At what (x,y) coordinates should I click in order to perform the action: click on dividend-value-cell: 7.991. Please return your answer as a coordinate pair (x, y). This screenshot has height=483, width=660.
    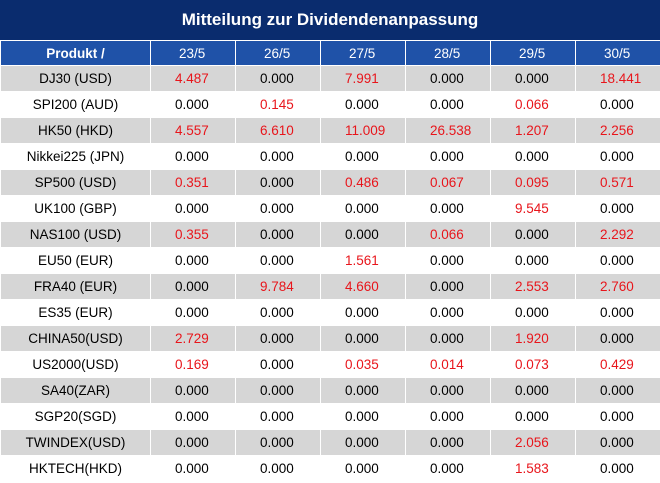
    Looking at the image, I should click on (363, 78).